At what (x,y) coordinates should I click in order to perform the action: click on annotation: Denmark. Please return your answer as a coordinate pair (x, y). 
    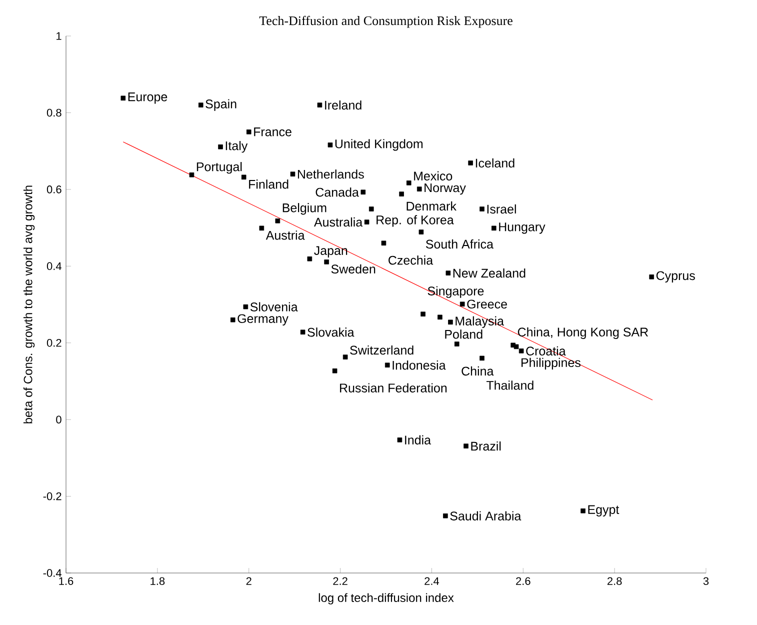
    Looking at the image, I should click on (431, 206).